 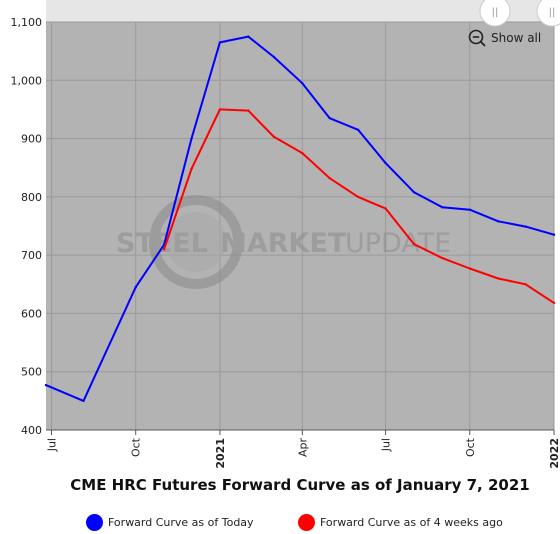 What do you see at coordinates (94, 522) in the screenshot?
I see `legend-swatch-today` at bounding box center [94, 522].